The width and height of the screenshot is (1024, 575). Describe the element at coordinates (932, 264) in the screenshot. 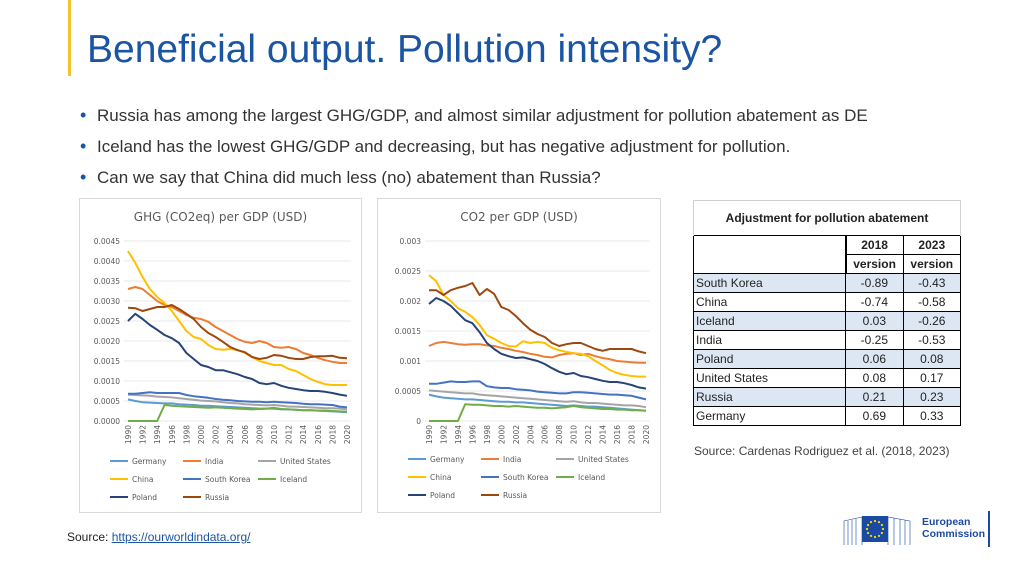

I see `col-header-2023-sub: version` at that location.